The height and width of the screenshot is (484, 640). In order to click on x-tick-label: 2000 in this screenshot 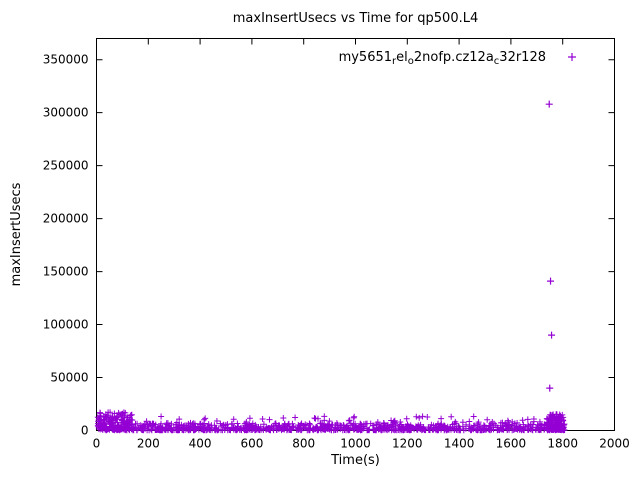, I will do `click(614, 444)`.